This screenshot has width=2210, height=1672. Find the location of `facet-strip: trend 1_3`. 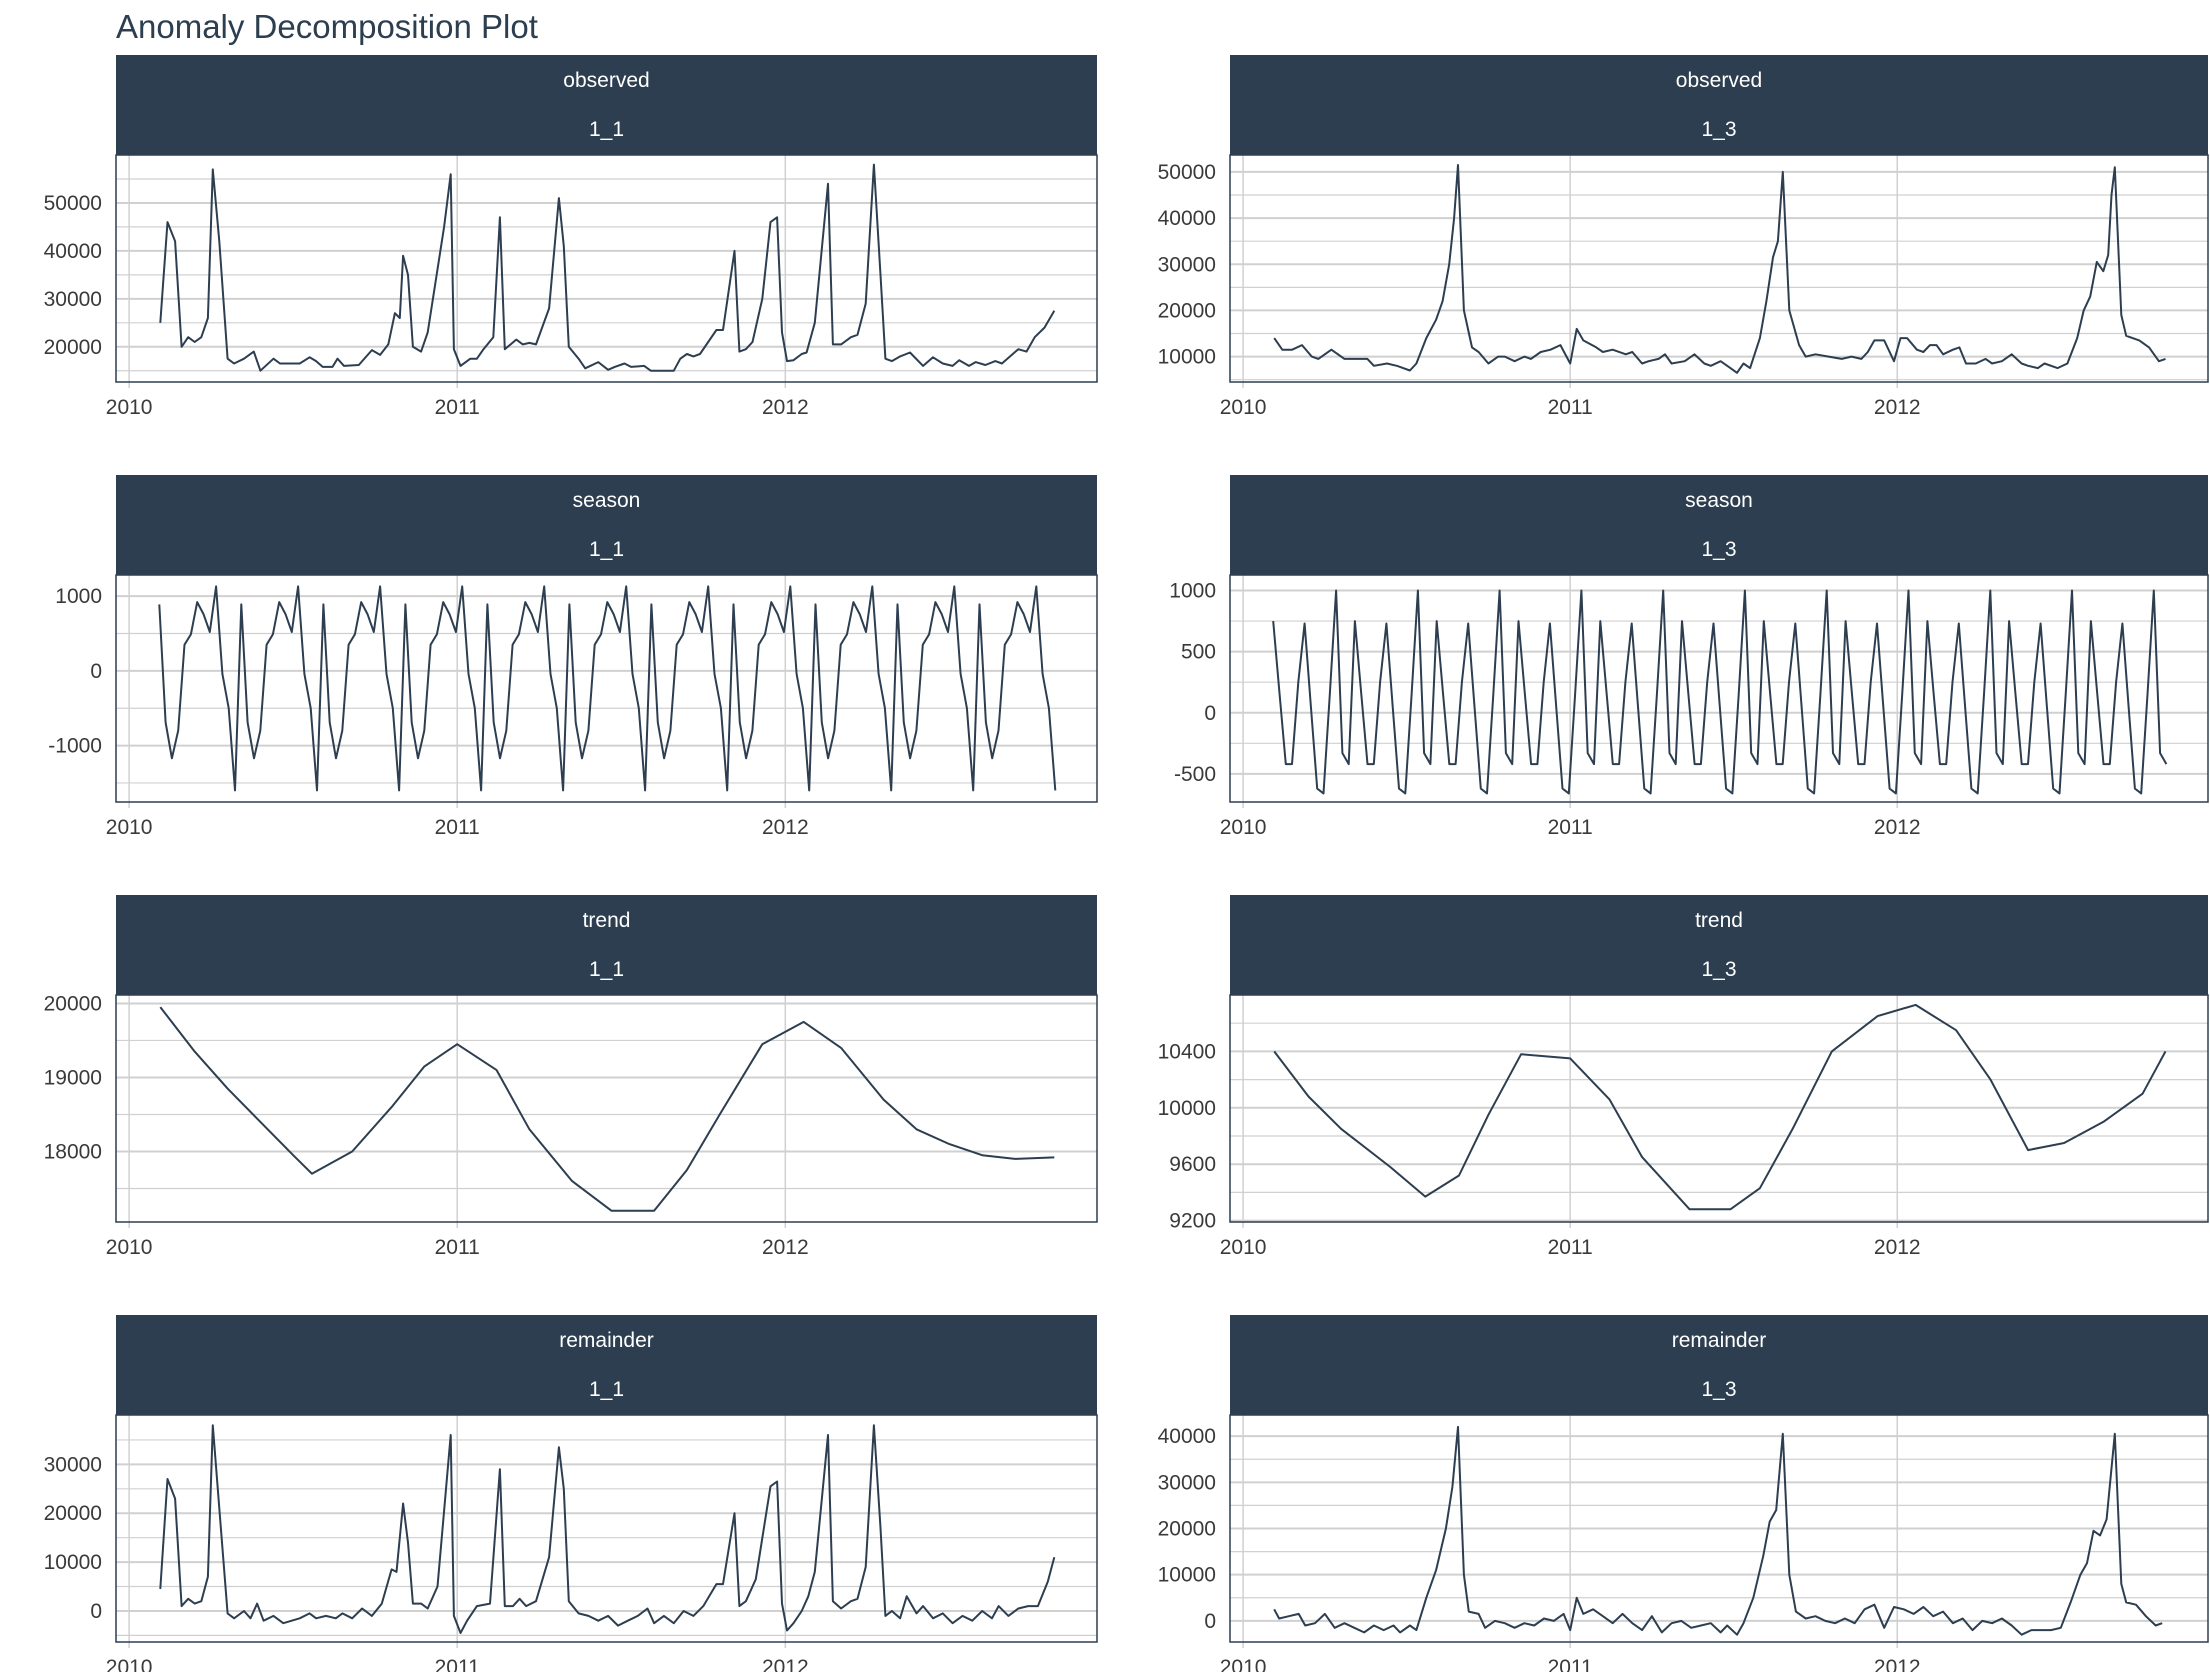

facet-strip: trend 1_3 is located at coordinates (1719, 945).